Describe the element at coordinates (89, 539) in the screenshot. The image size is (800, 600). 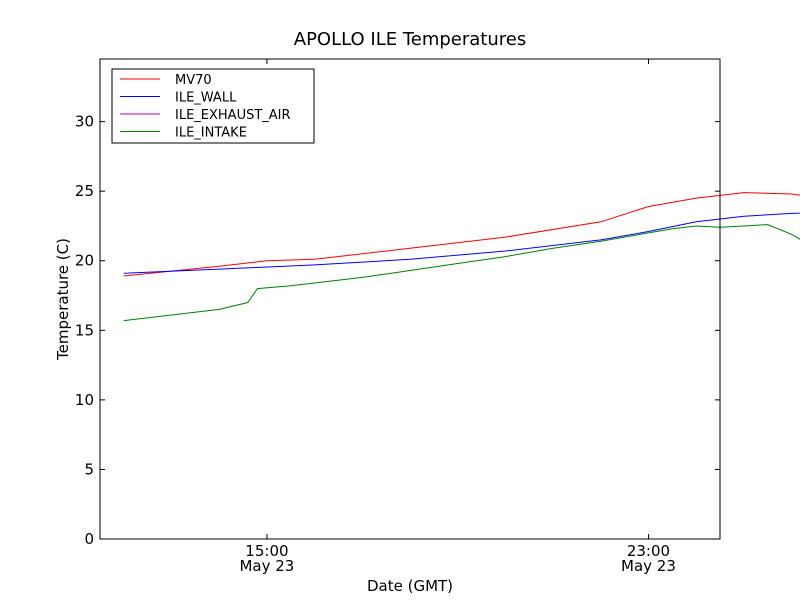
I see `y-tick-label: 0` at that location.